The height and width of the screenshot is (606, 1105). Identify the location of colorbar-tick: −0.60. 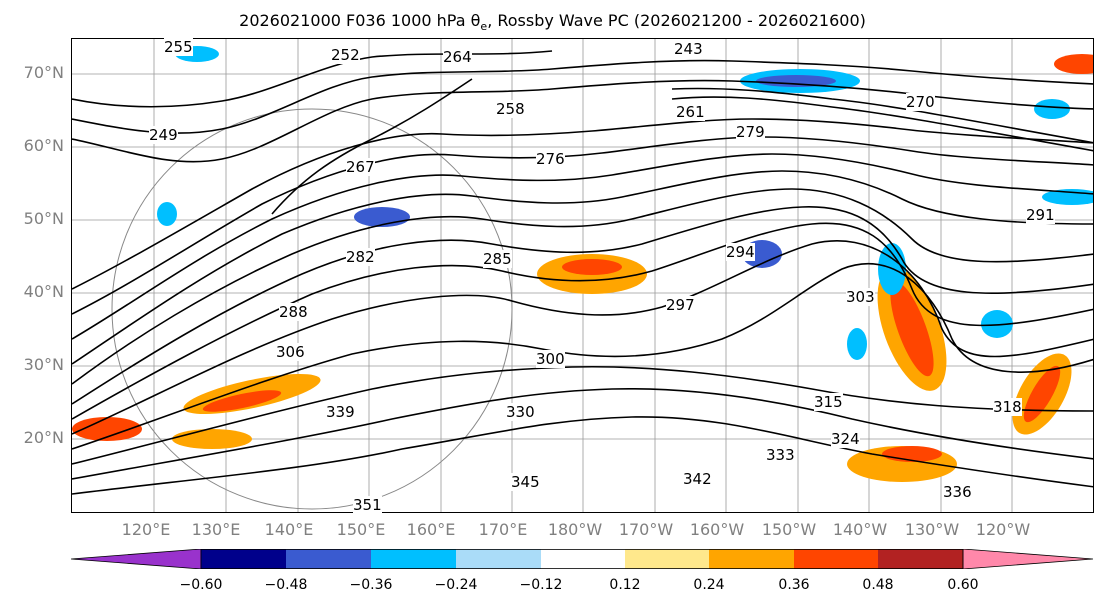
(201, 585).